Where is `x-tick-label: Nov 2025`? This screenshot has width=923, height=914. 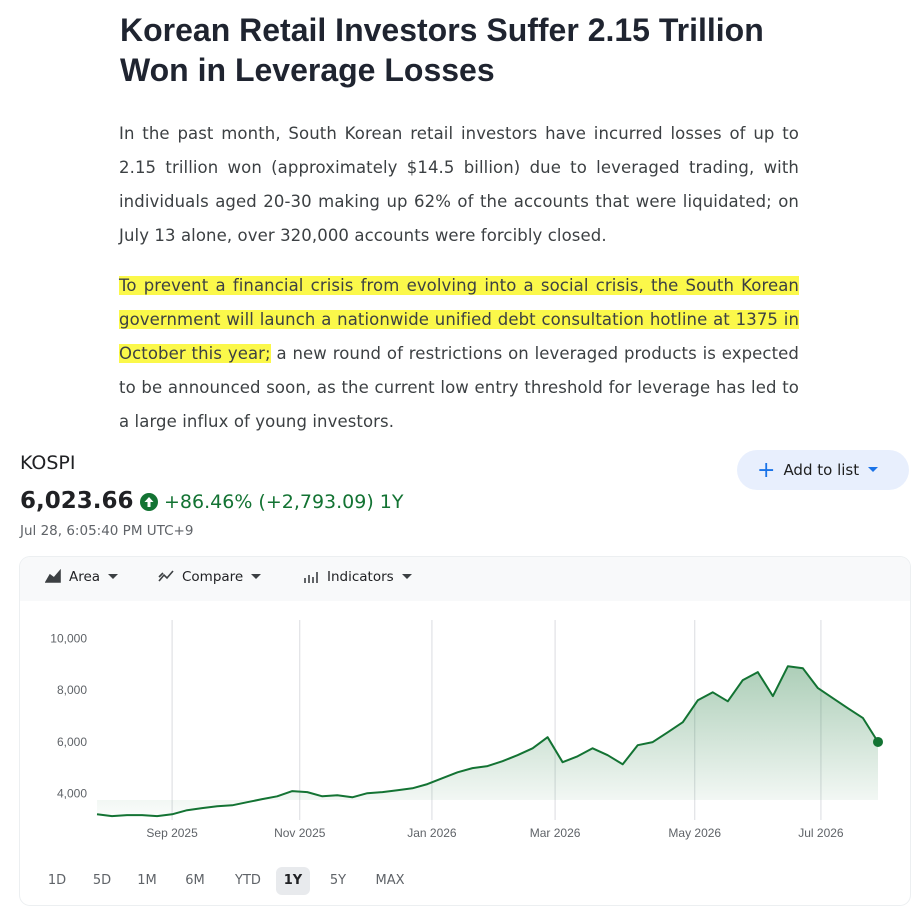
x-tick-label: Nov 2025 is located at coordinates (300, 833).